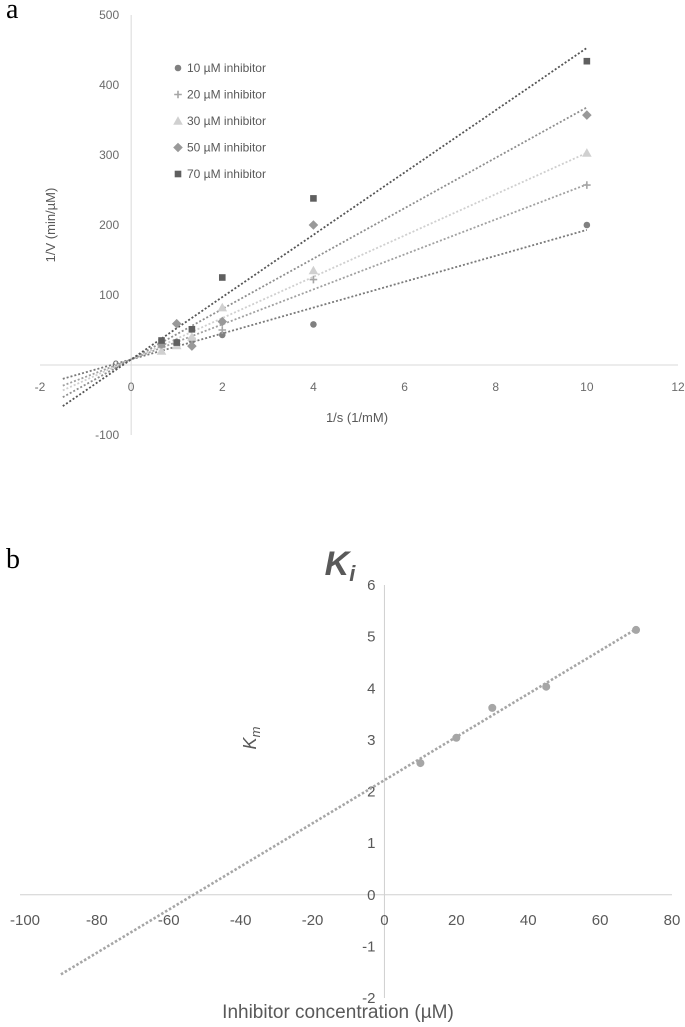  What do you see at coordinates (371, 637) in the screenshot?
I see `chart-b-y-tick-label: 5` at bounding box center [371, 637].